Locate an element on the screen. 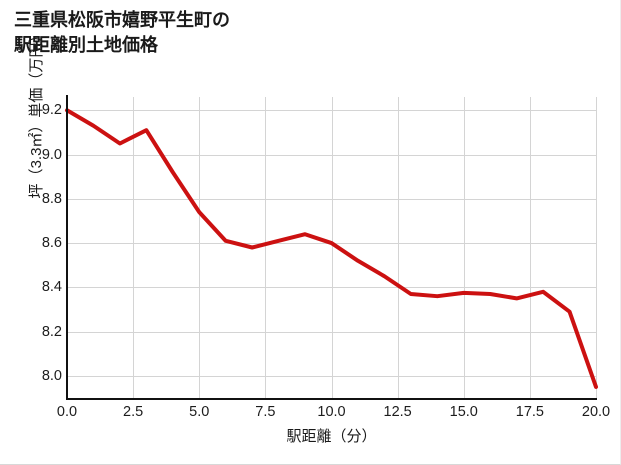 The width and height of the screenshot is (621, 465). y-tick-label-2: 8.4 is located at coordinates (51, 287).